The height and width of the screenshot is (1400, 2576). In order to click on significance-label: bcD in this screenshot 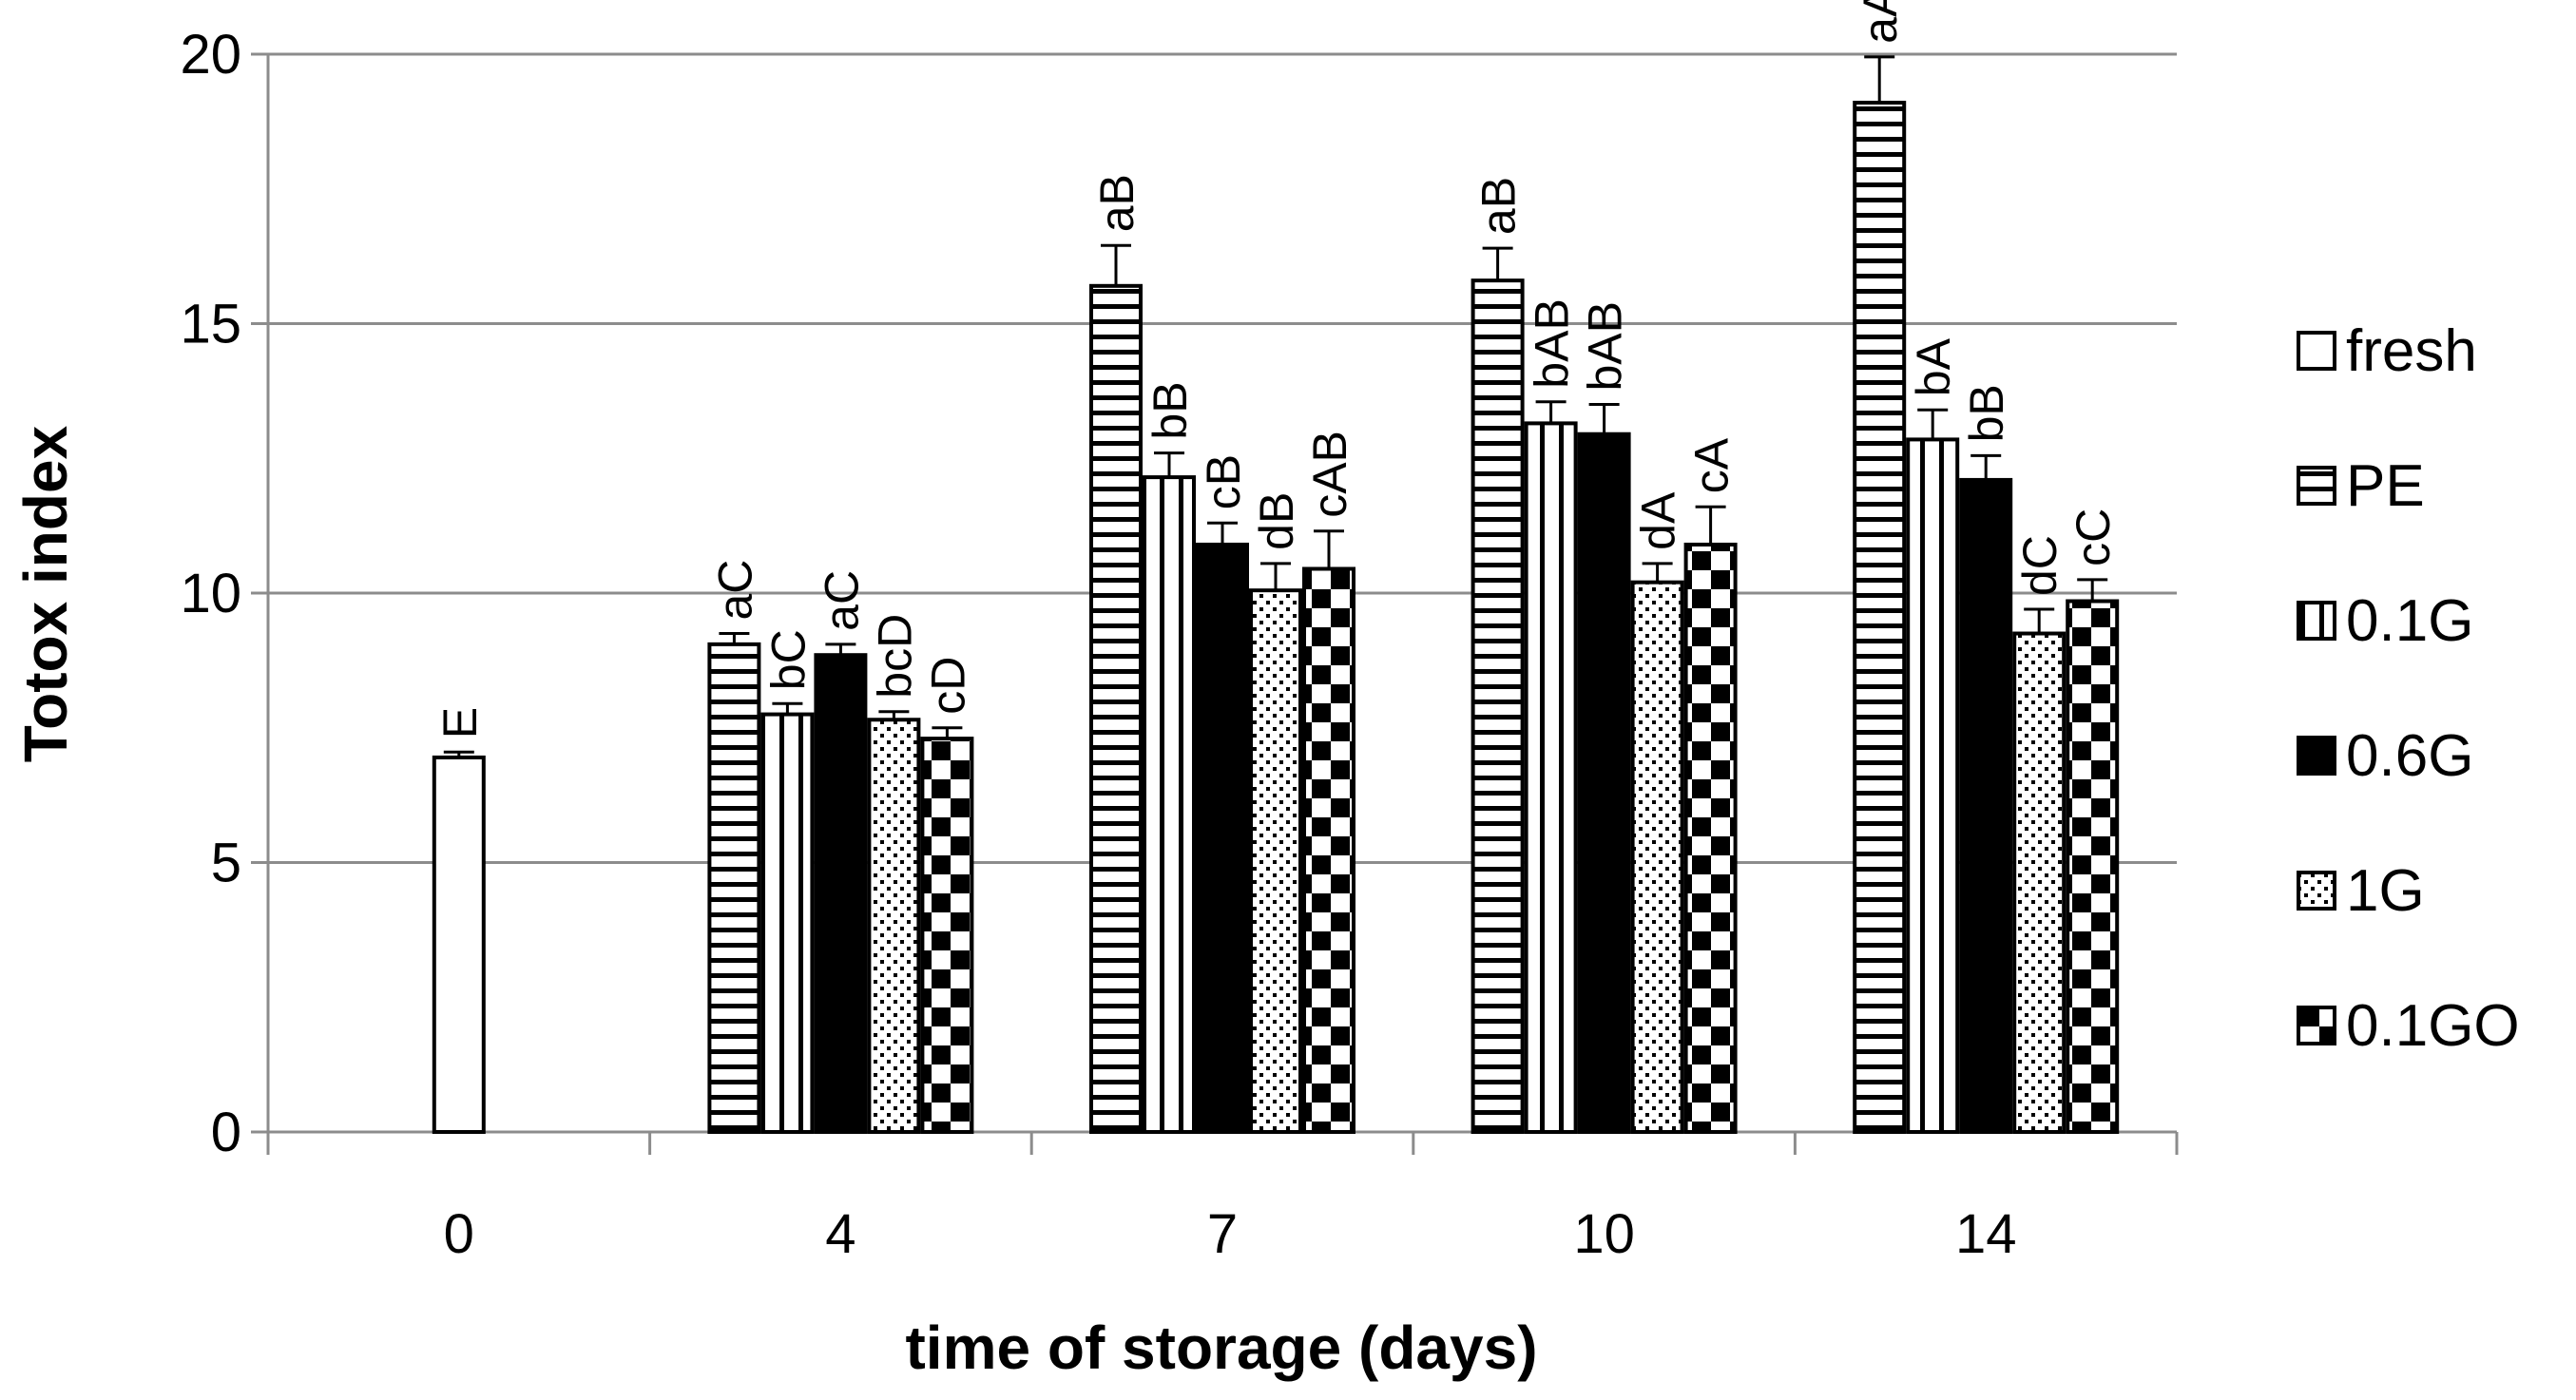, I will do `click(895, 656)`.